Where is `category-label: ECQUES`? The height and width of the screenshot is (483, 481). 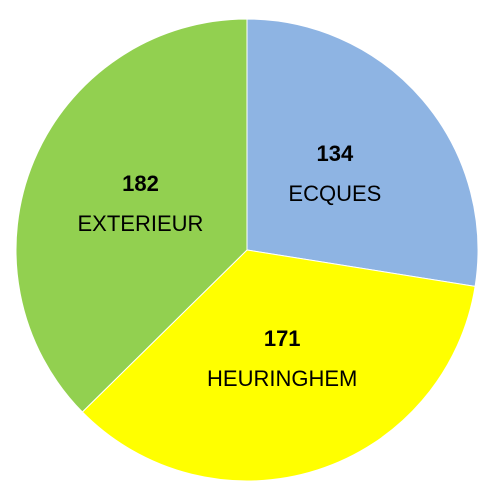 category-label: ECQUES is located at coordinates (334, 193).